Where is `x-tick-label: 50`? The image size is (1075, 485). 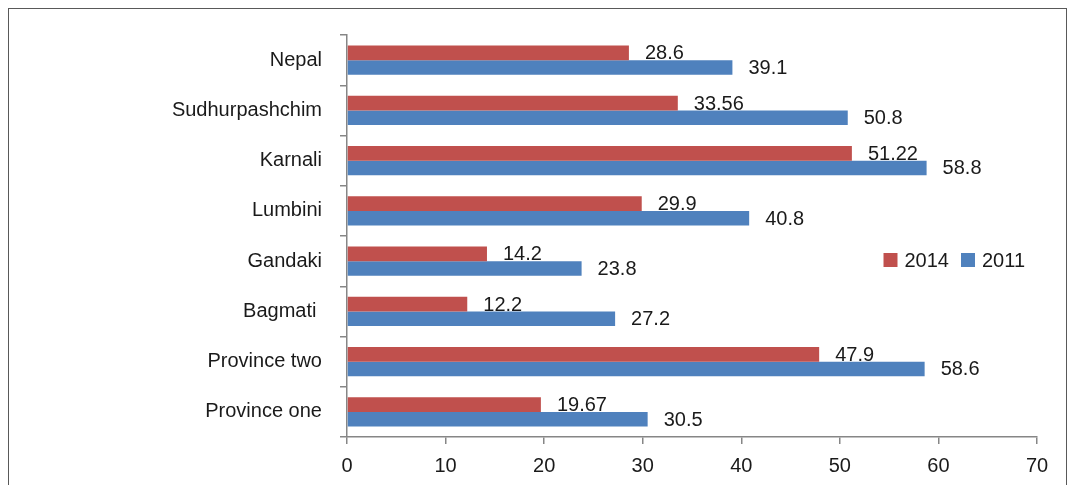
x-tick-label: 50 is located at coordinates (839, 464).